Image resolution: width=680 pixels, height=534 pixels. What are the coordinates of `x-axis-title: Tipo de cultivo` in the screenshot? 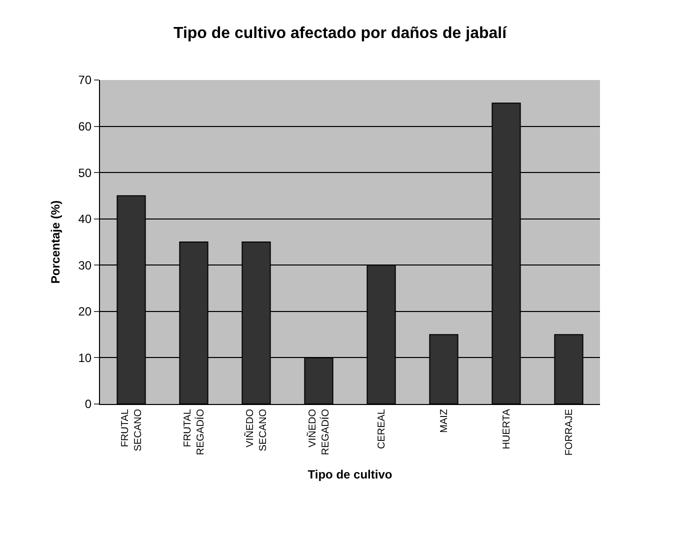 It's located at (350, 475).